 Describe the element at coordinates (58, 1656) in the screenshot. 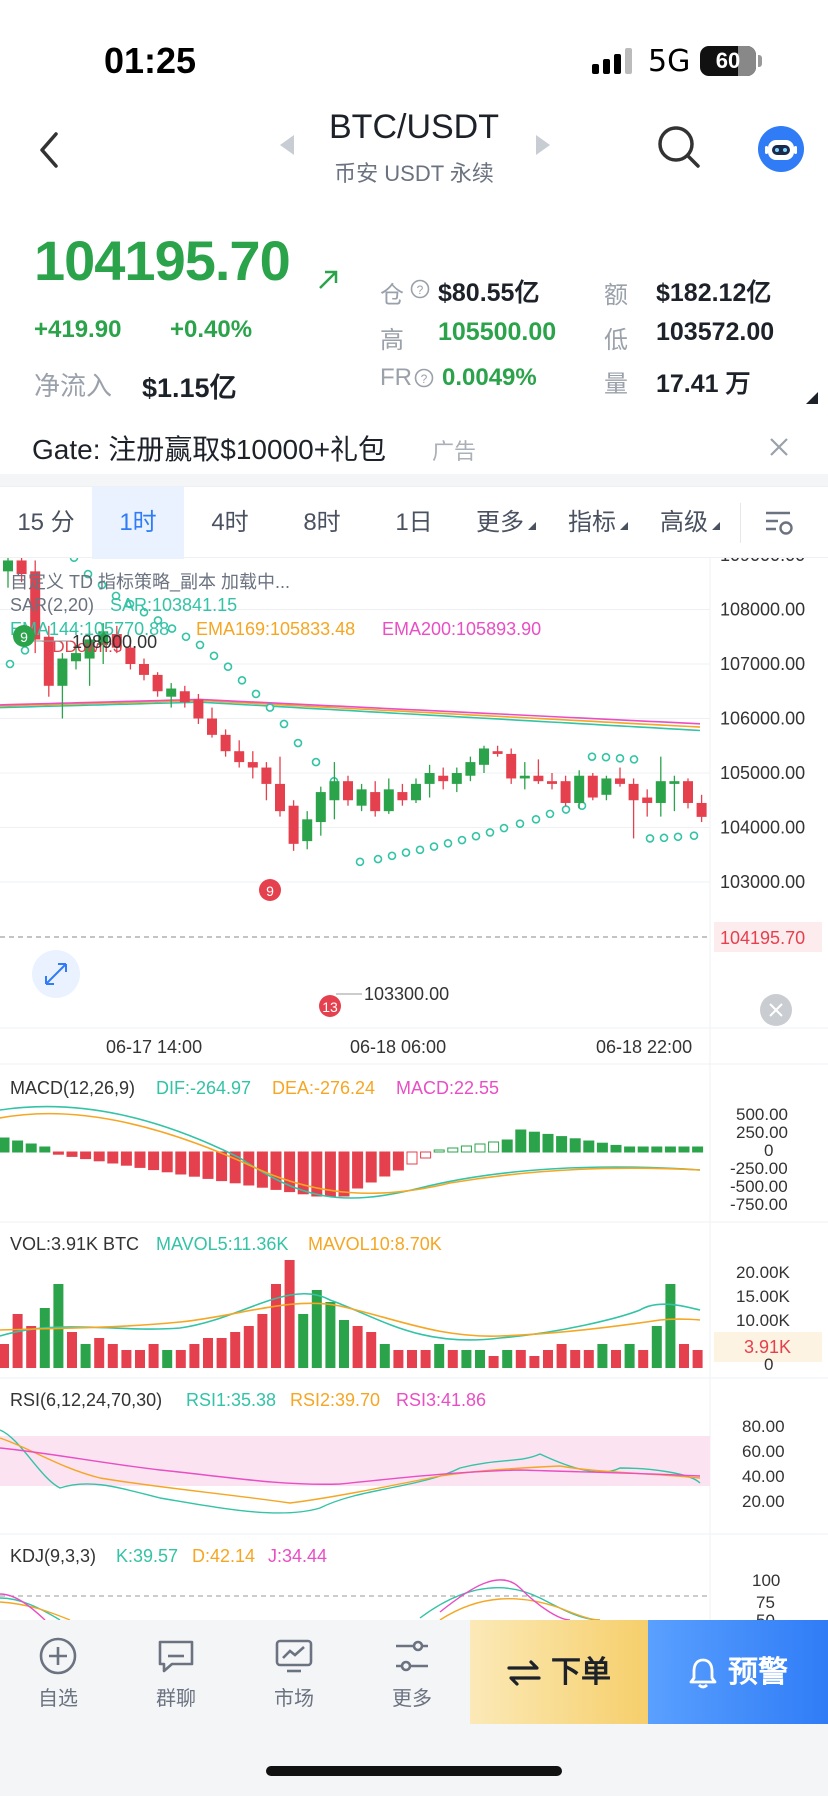

I see `plus-circle-icon` at that location.